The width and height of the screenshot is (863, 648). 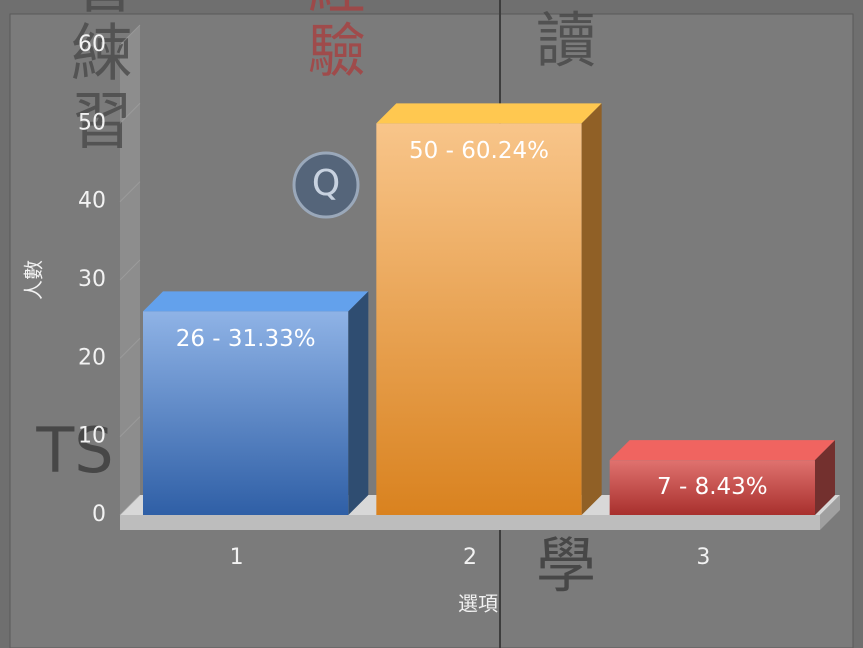 I want to click on y-tick-label: 20, so click(x=92, y=357).